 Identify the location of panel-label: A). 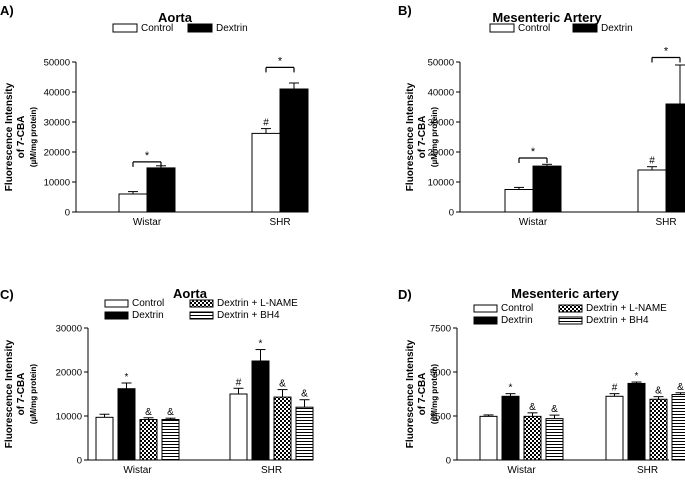
(7, 10).